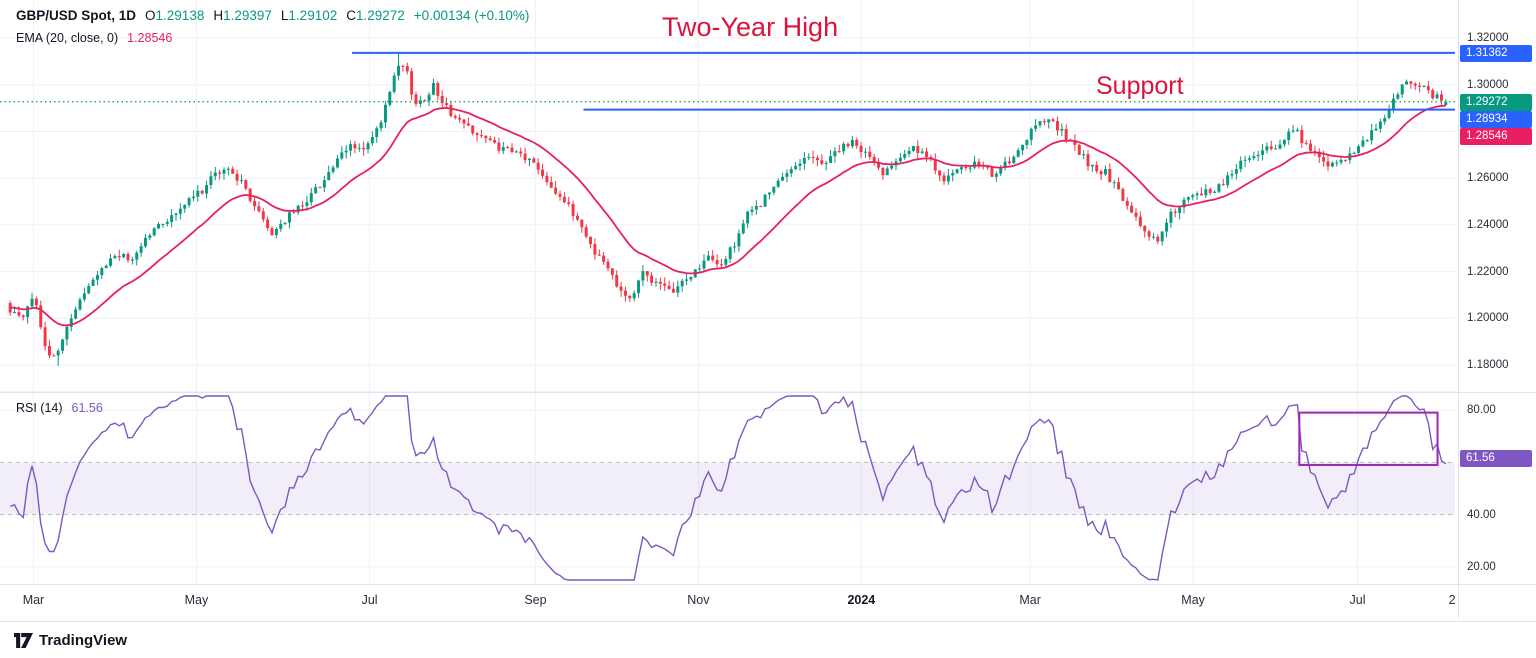 The height and width of the screenshot is (658, 1536). I want to click on rsi-legend: RSI (14) 61.56, so click(59, 408).